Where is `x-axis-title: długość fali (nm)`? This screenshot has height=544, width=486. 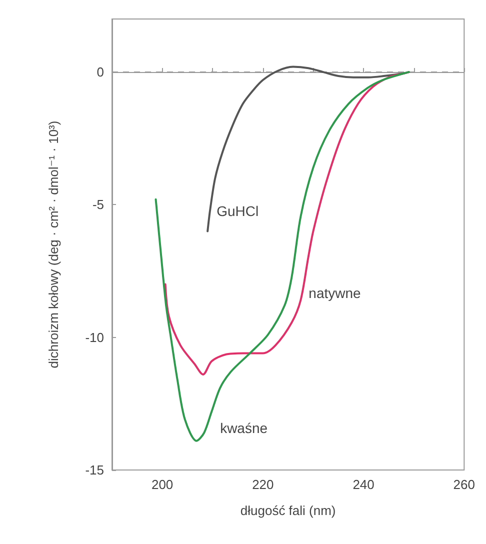
x-axis-title: długość fali (nm) is located at coordinates (288, 510).